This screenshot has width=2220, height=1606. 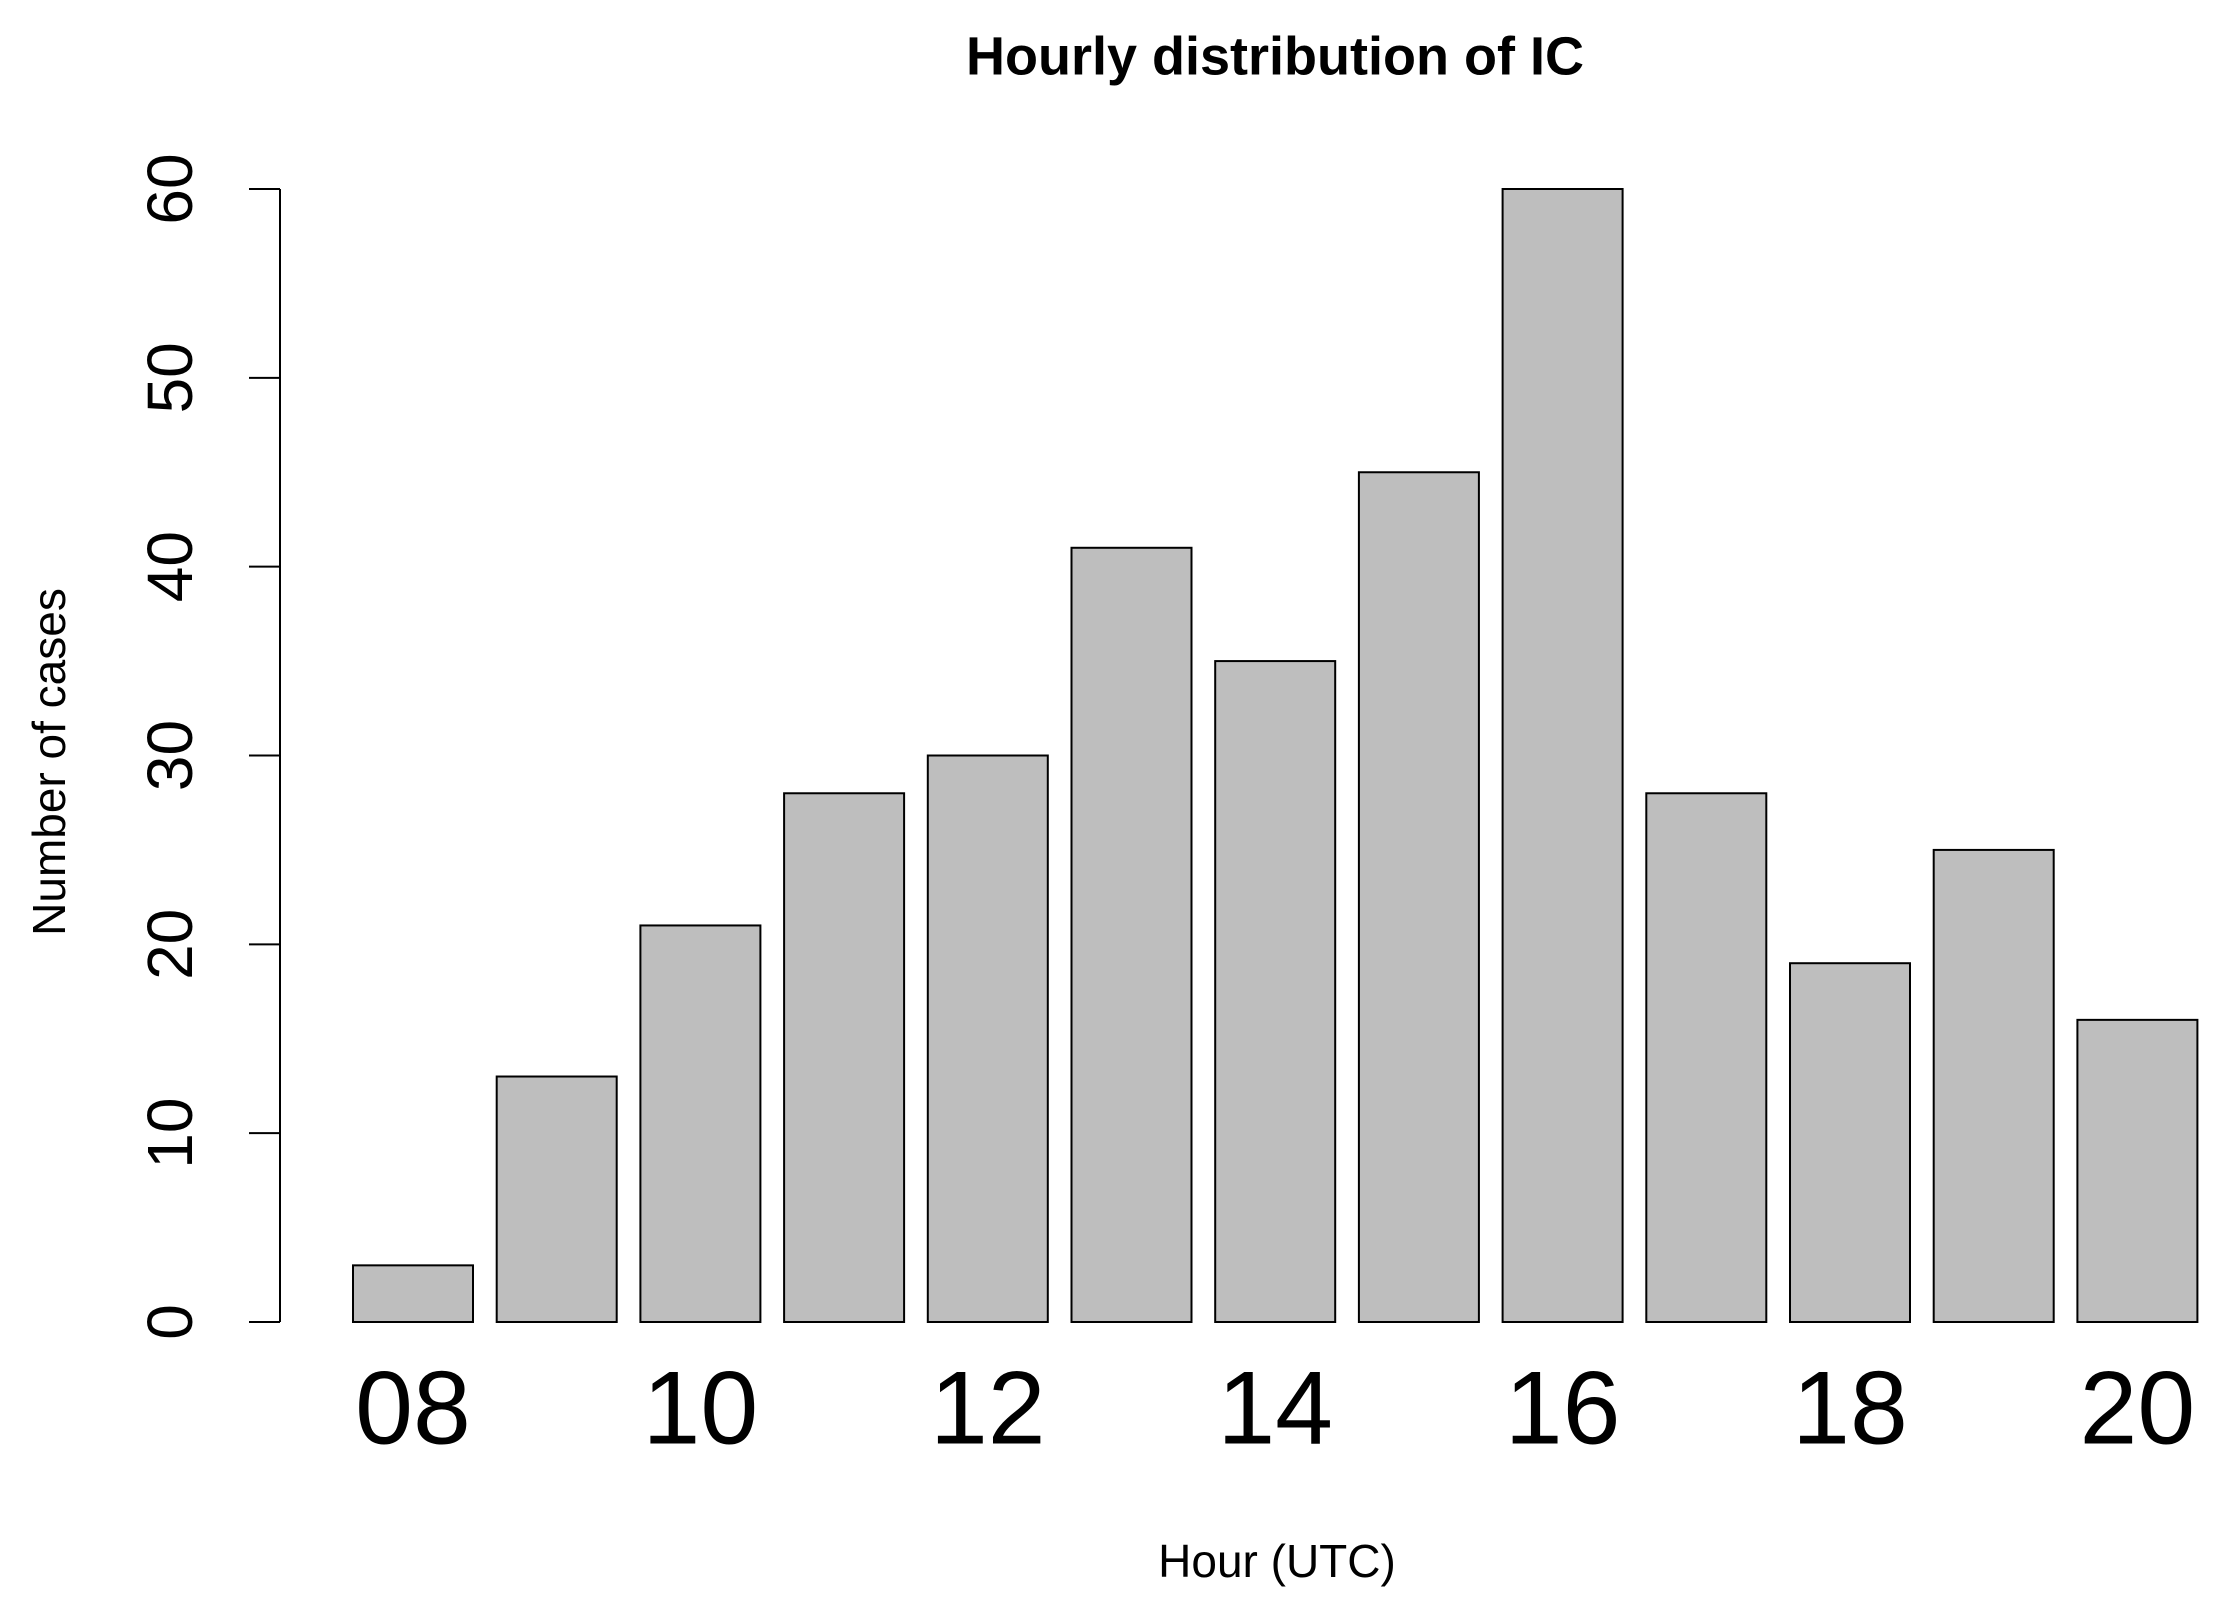 I want to click on x-tick-label: 10, so click(x=701, y=1408).